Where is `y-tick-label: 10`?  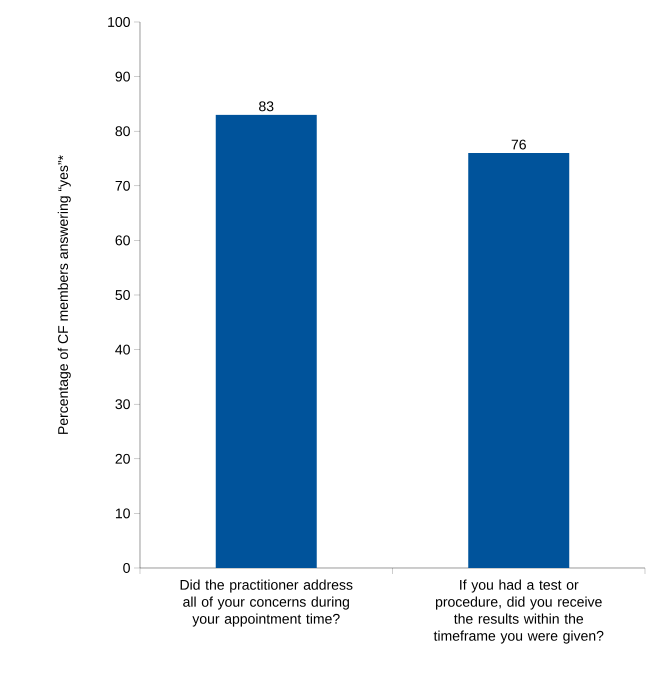 y-tick-label: 10 is located at coordinates (123, 513).